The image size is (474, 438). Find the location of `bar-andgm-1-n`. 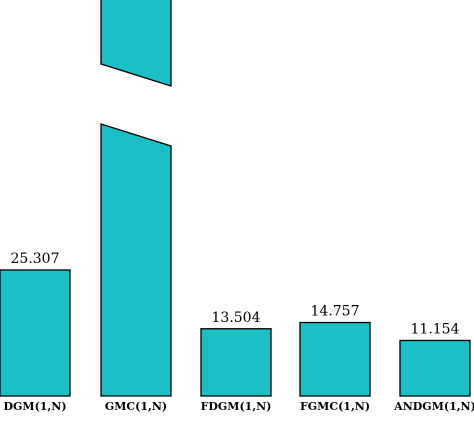

bar-andgm-1-n is located at coordinates (435, 368).